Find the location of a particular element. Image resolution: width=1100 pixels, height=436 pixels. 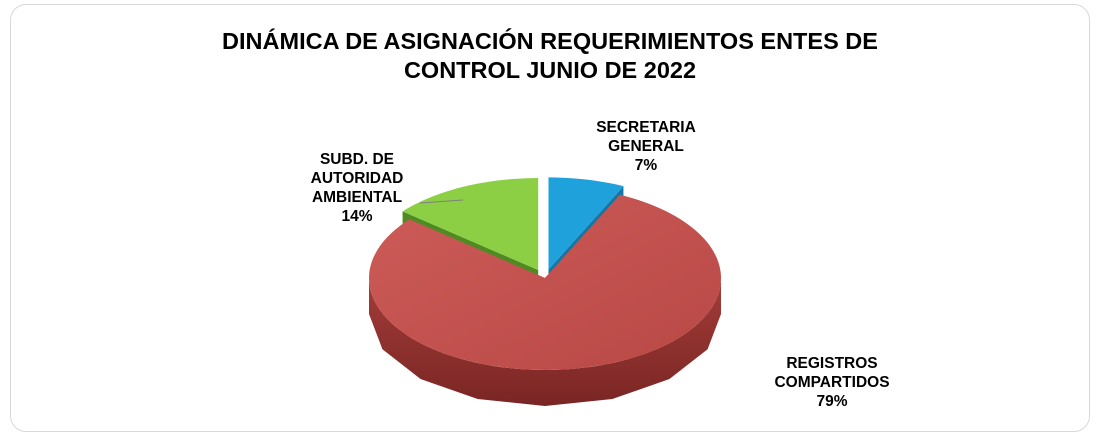

label-registros-value: 79% is located at coordinates (832, 401).